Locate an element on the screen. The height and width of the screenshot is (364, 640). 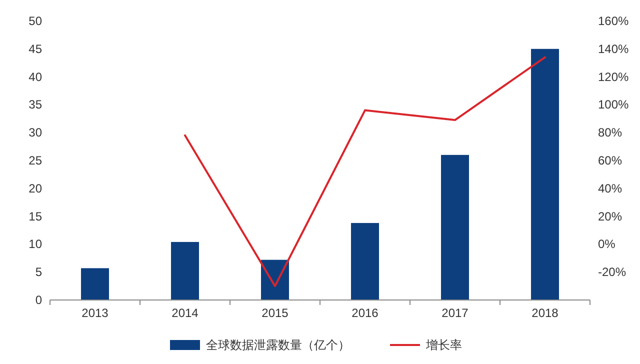
x-tick-label: 2014 is located at coordinates (185, 313).